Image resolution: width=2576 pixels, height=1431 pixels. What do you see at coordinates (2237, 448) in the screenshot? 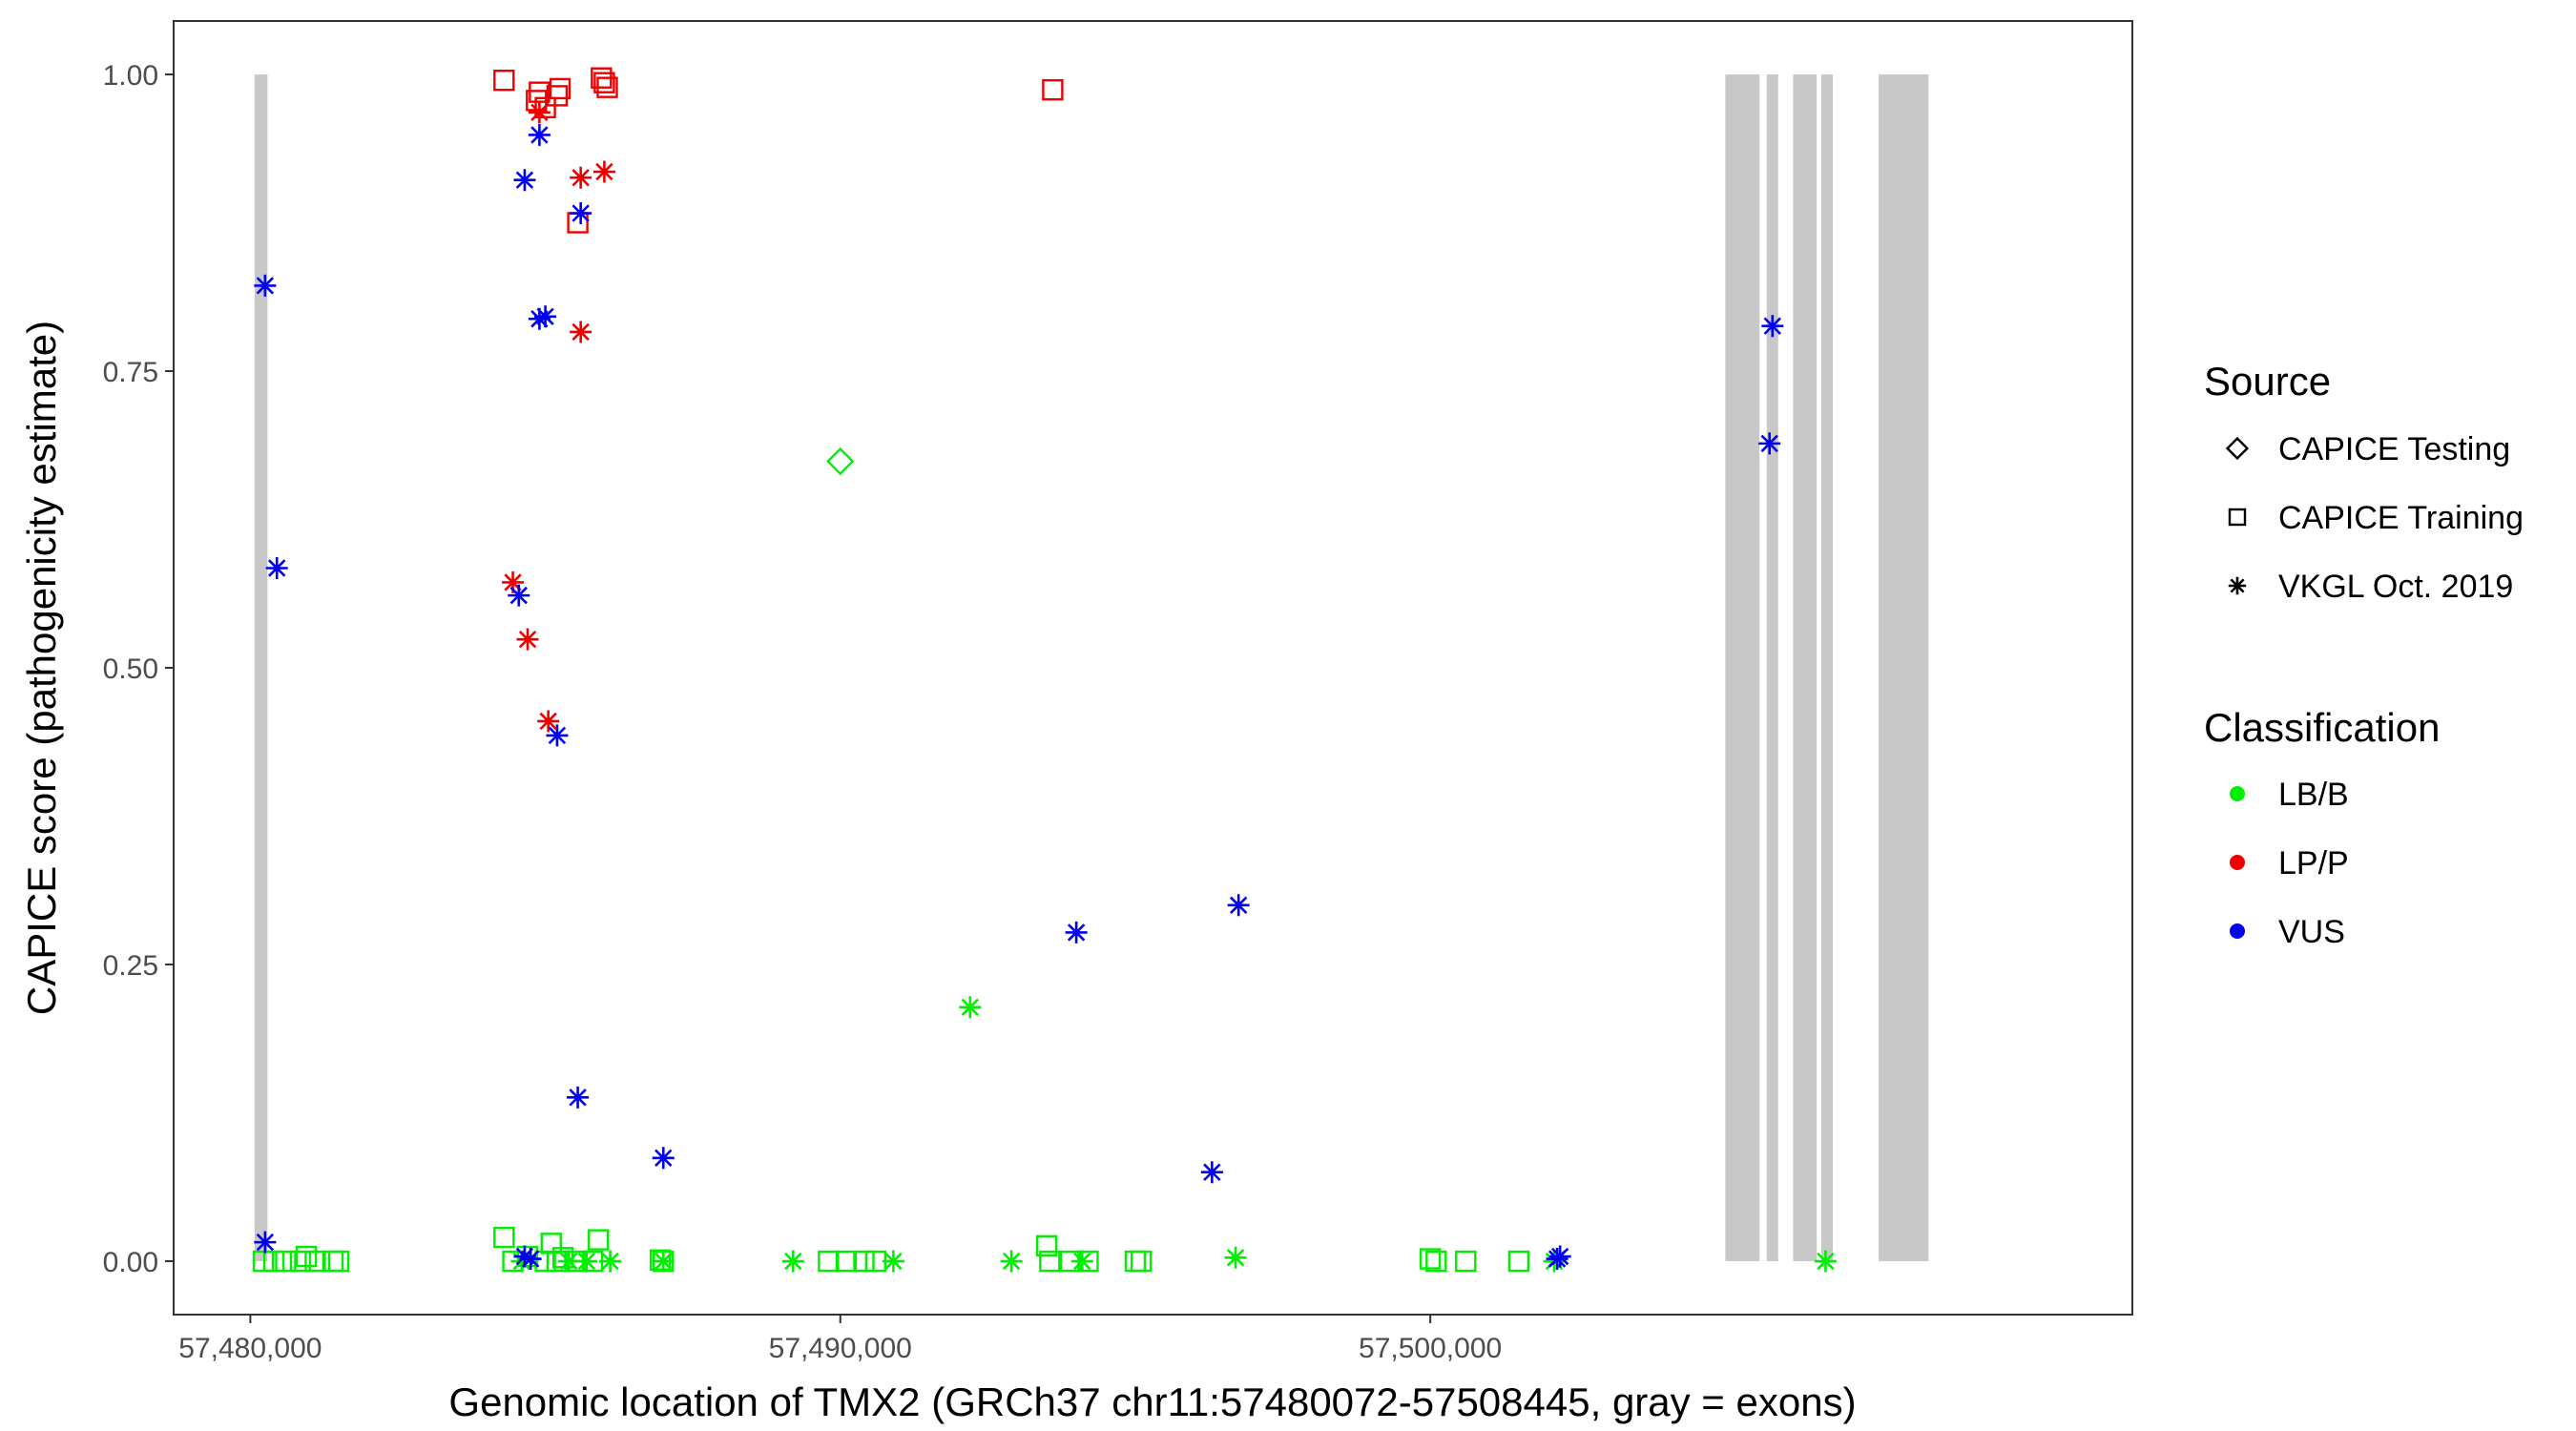
I see `legend-key-diamond` at bounding box center [2237, 448].